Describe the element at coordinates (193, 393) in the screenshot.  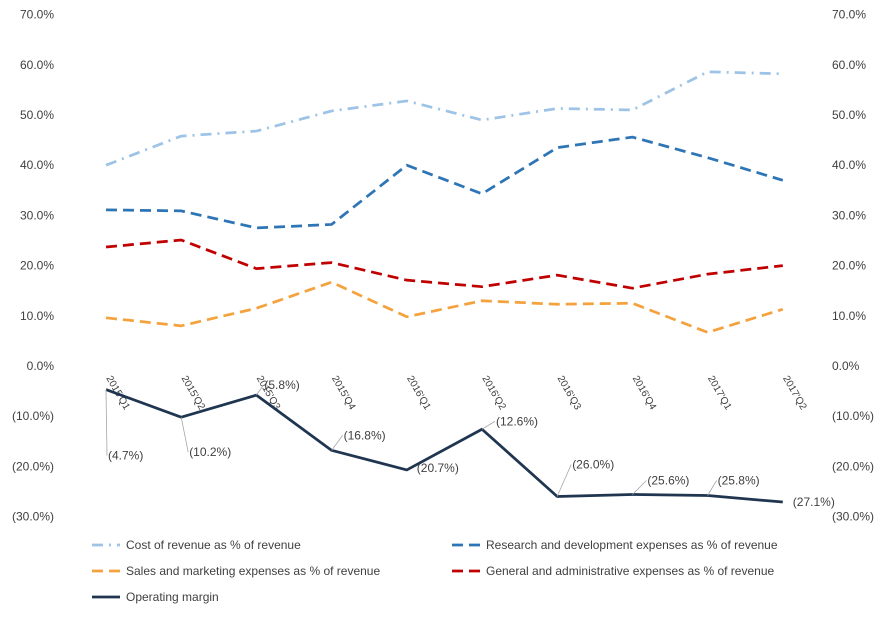
I see `x-category-label: 2015'Q2` at that location.